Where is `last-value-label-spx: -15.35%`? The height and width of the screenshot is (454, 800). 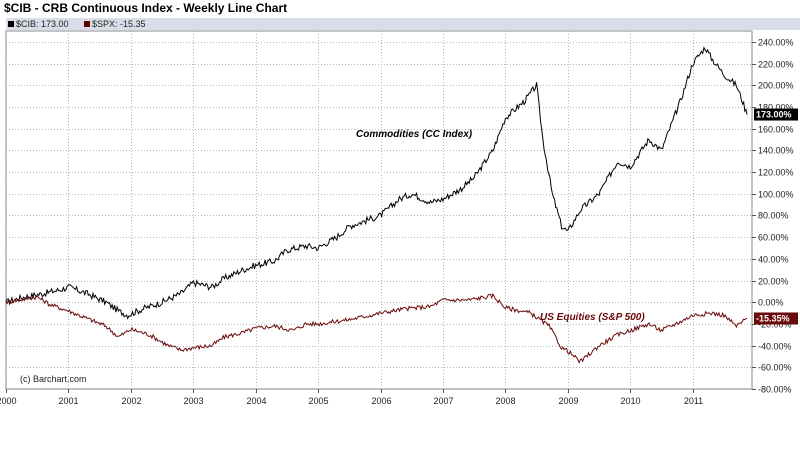
last-value-label-spx: -15.35% is located at coordinates (773, 318).